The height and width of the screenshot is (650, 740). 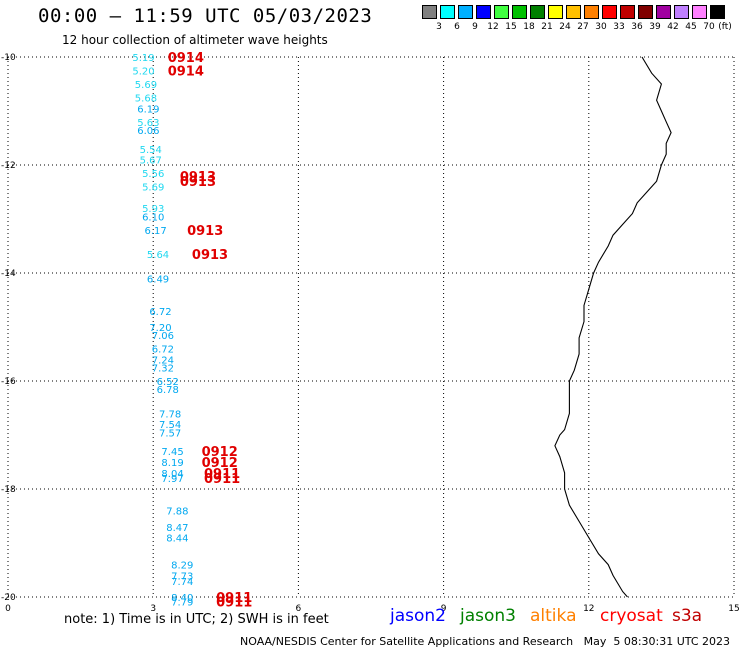 What do you see at coordinates (444, 609) in the screenshot?
I see `lon-tick-label: 9` at bounding box center [444, 609].